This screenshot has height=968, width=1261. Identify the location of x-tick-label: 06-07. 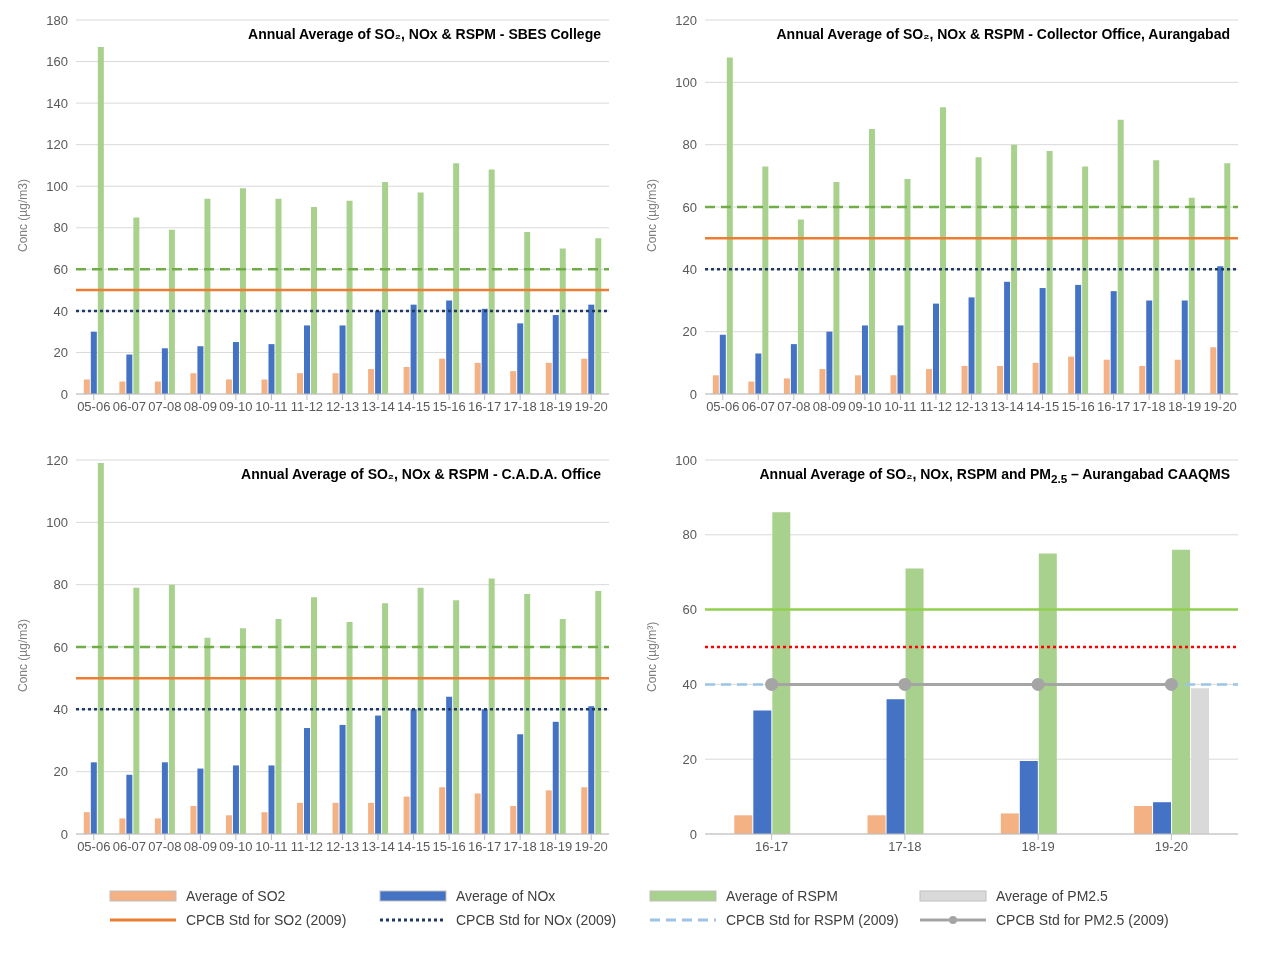
(129, 407).